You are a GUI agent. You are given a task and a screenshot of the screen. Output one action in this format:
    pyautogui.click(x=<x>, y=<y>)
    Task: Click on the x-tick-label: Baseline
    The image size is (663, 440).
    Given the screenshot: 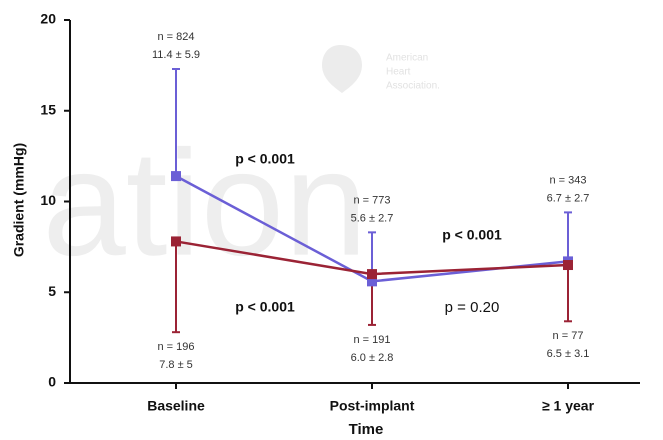 What is the action you would take?
    pyautogui.click(x=176, y=406)
    